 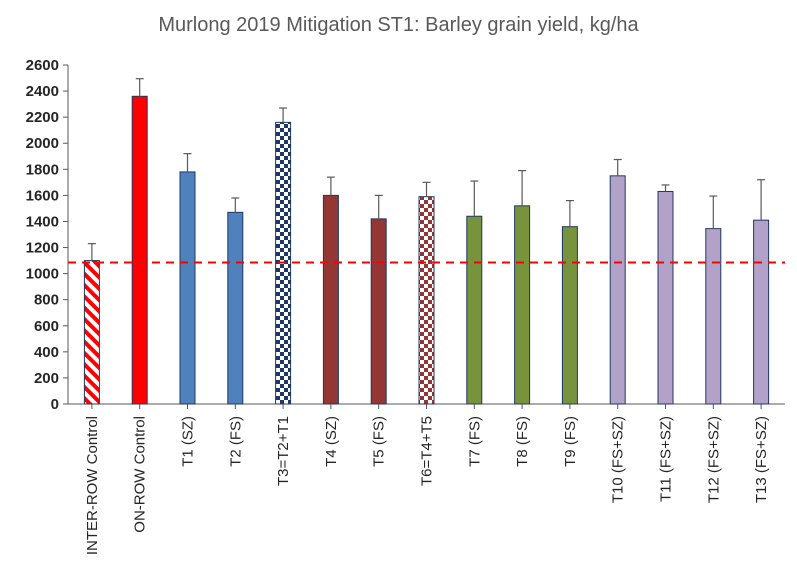 What do you see at coordinates (713, 459) in the screenshot?
I see `x-tick-label: T12 (FS+SZ)` at bounding box center [713, 459].